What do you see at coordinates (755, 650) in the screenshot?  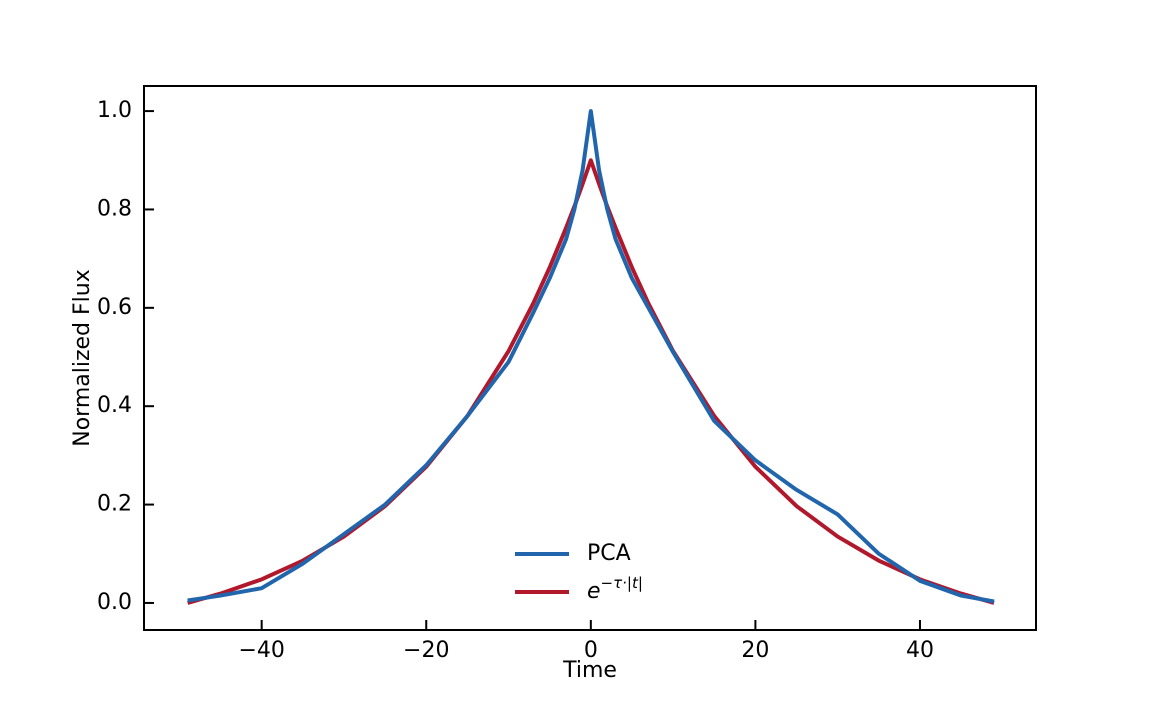 I see `x-tick-label: 20` at bounding box center [755, 650].